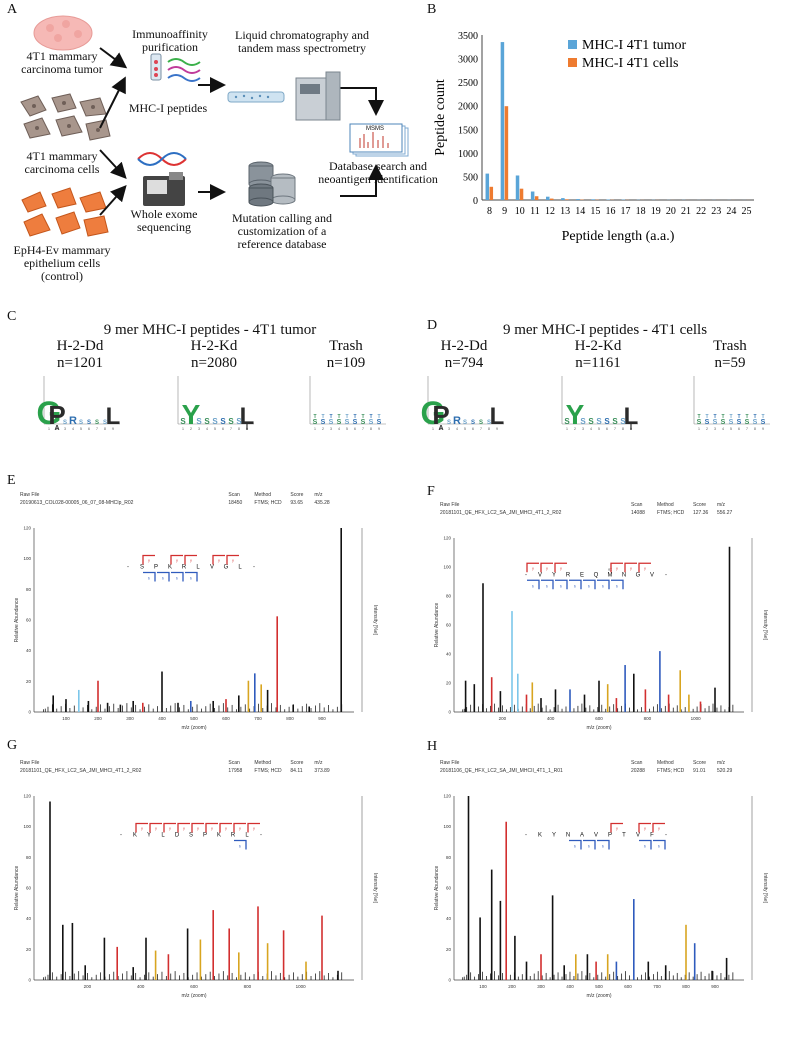  What do you see at coordinates (638, 835) in the screenshot?
I see `peptide-residue: V` at bounding box center [638, 835].